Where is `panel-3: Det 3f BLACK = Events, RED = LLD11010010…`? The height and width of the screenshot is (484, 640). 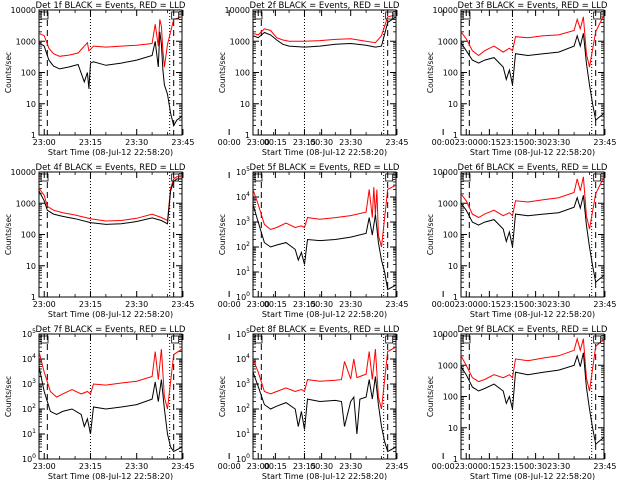 panel-3: Det 3f BLACK = Events, RED = LLD11010010… is located at coordinates (533, 79).